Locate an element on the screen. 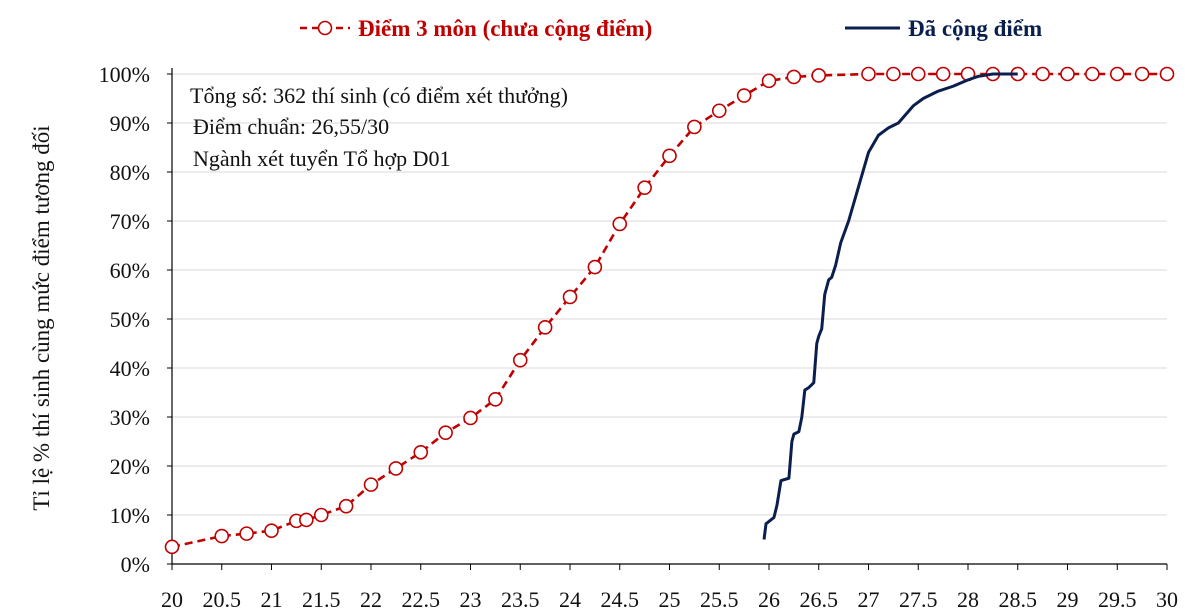 The image size is (1200, 616). y-tick-label-10: 100% is located at coordinates (124, 74).